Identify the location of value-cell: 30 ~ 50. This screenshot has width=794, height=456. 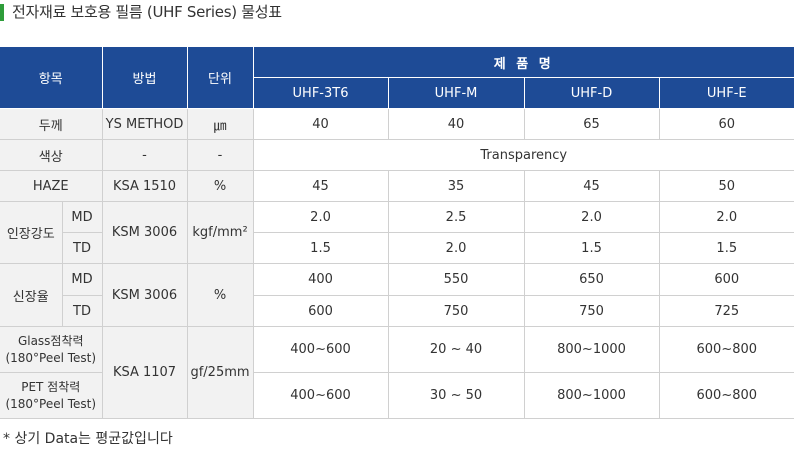
(456, 395).